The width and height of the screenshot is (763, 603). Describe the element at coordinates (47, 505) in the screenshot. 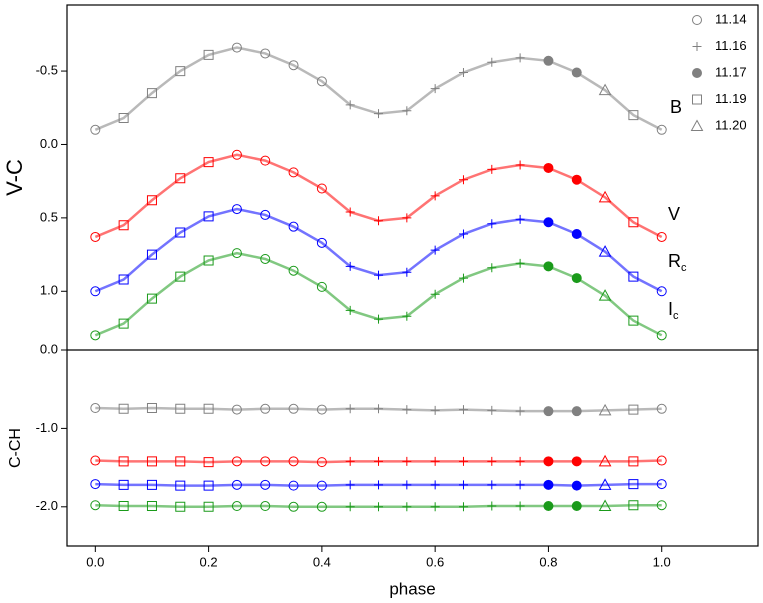

I see `y-tick-label: -2.0` at that location.